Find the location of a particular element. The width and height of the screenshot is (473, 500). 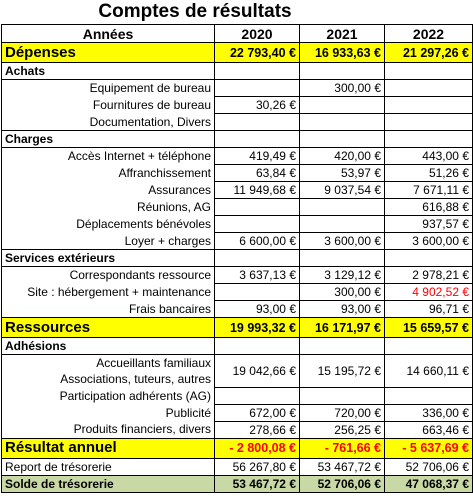

value-cell: 22 793,40 € is located at coordinates (257, 52).